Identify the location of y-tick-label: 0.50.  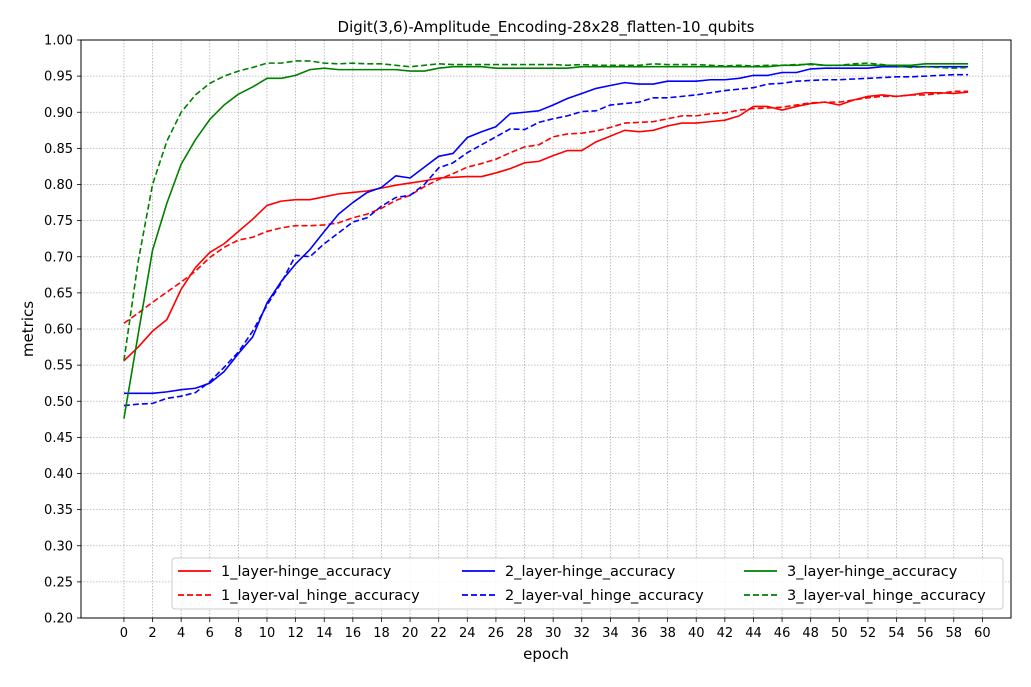
(58, 402).